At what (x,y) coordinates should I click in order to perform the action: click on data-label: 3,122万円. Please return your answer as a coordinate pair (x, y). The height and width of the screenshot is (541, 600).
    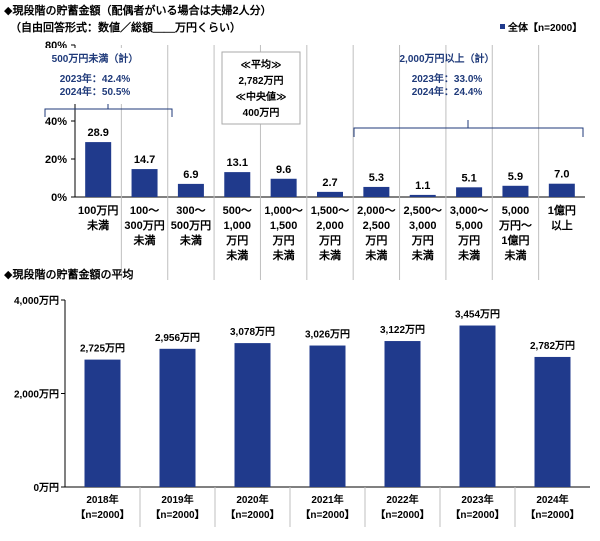
    Looking at the image, I should click on (402, 330).